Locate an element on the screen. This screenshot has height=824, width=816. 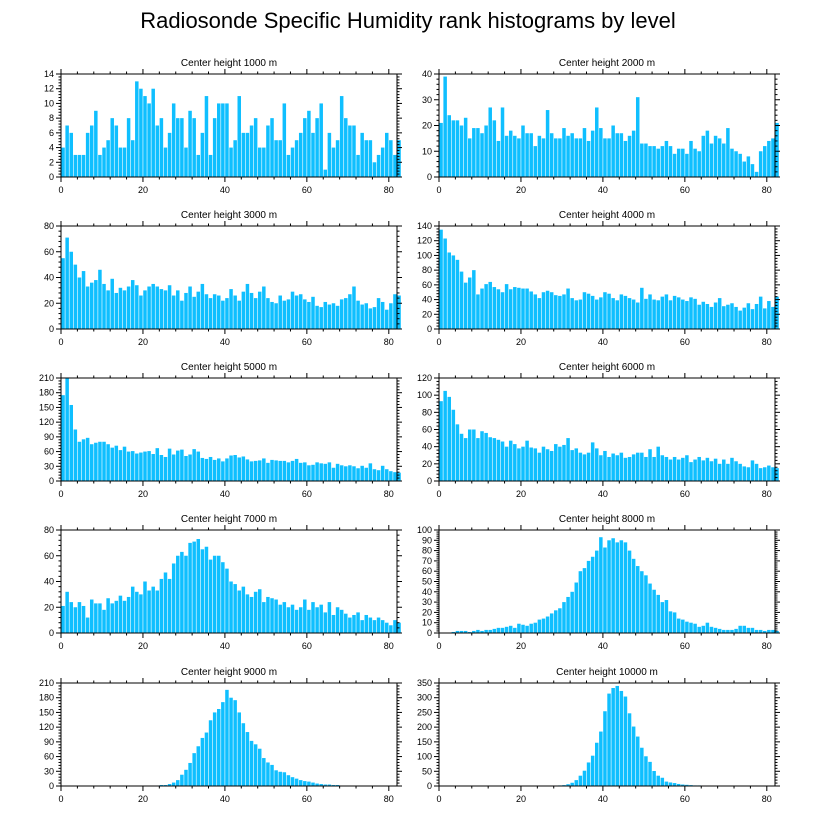
y-tick-label: 180 is located at coordinates (46, 698).